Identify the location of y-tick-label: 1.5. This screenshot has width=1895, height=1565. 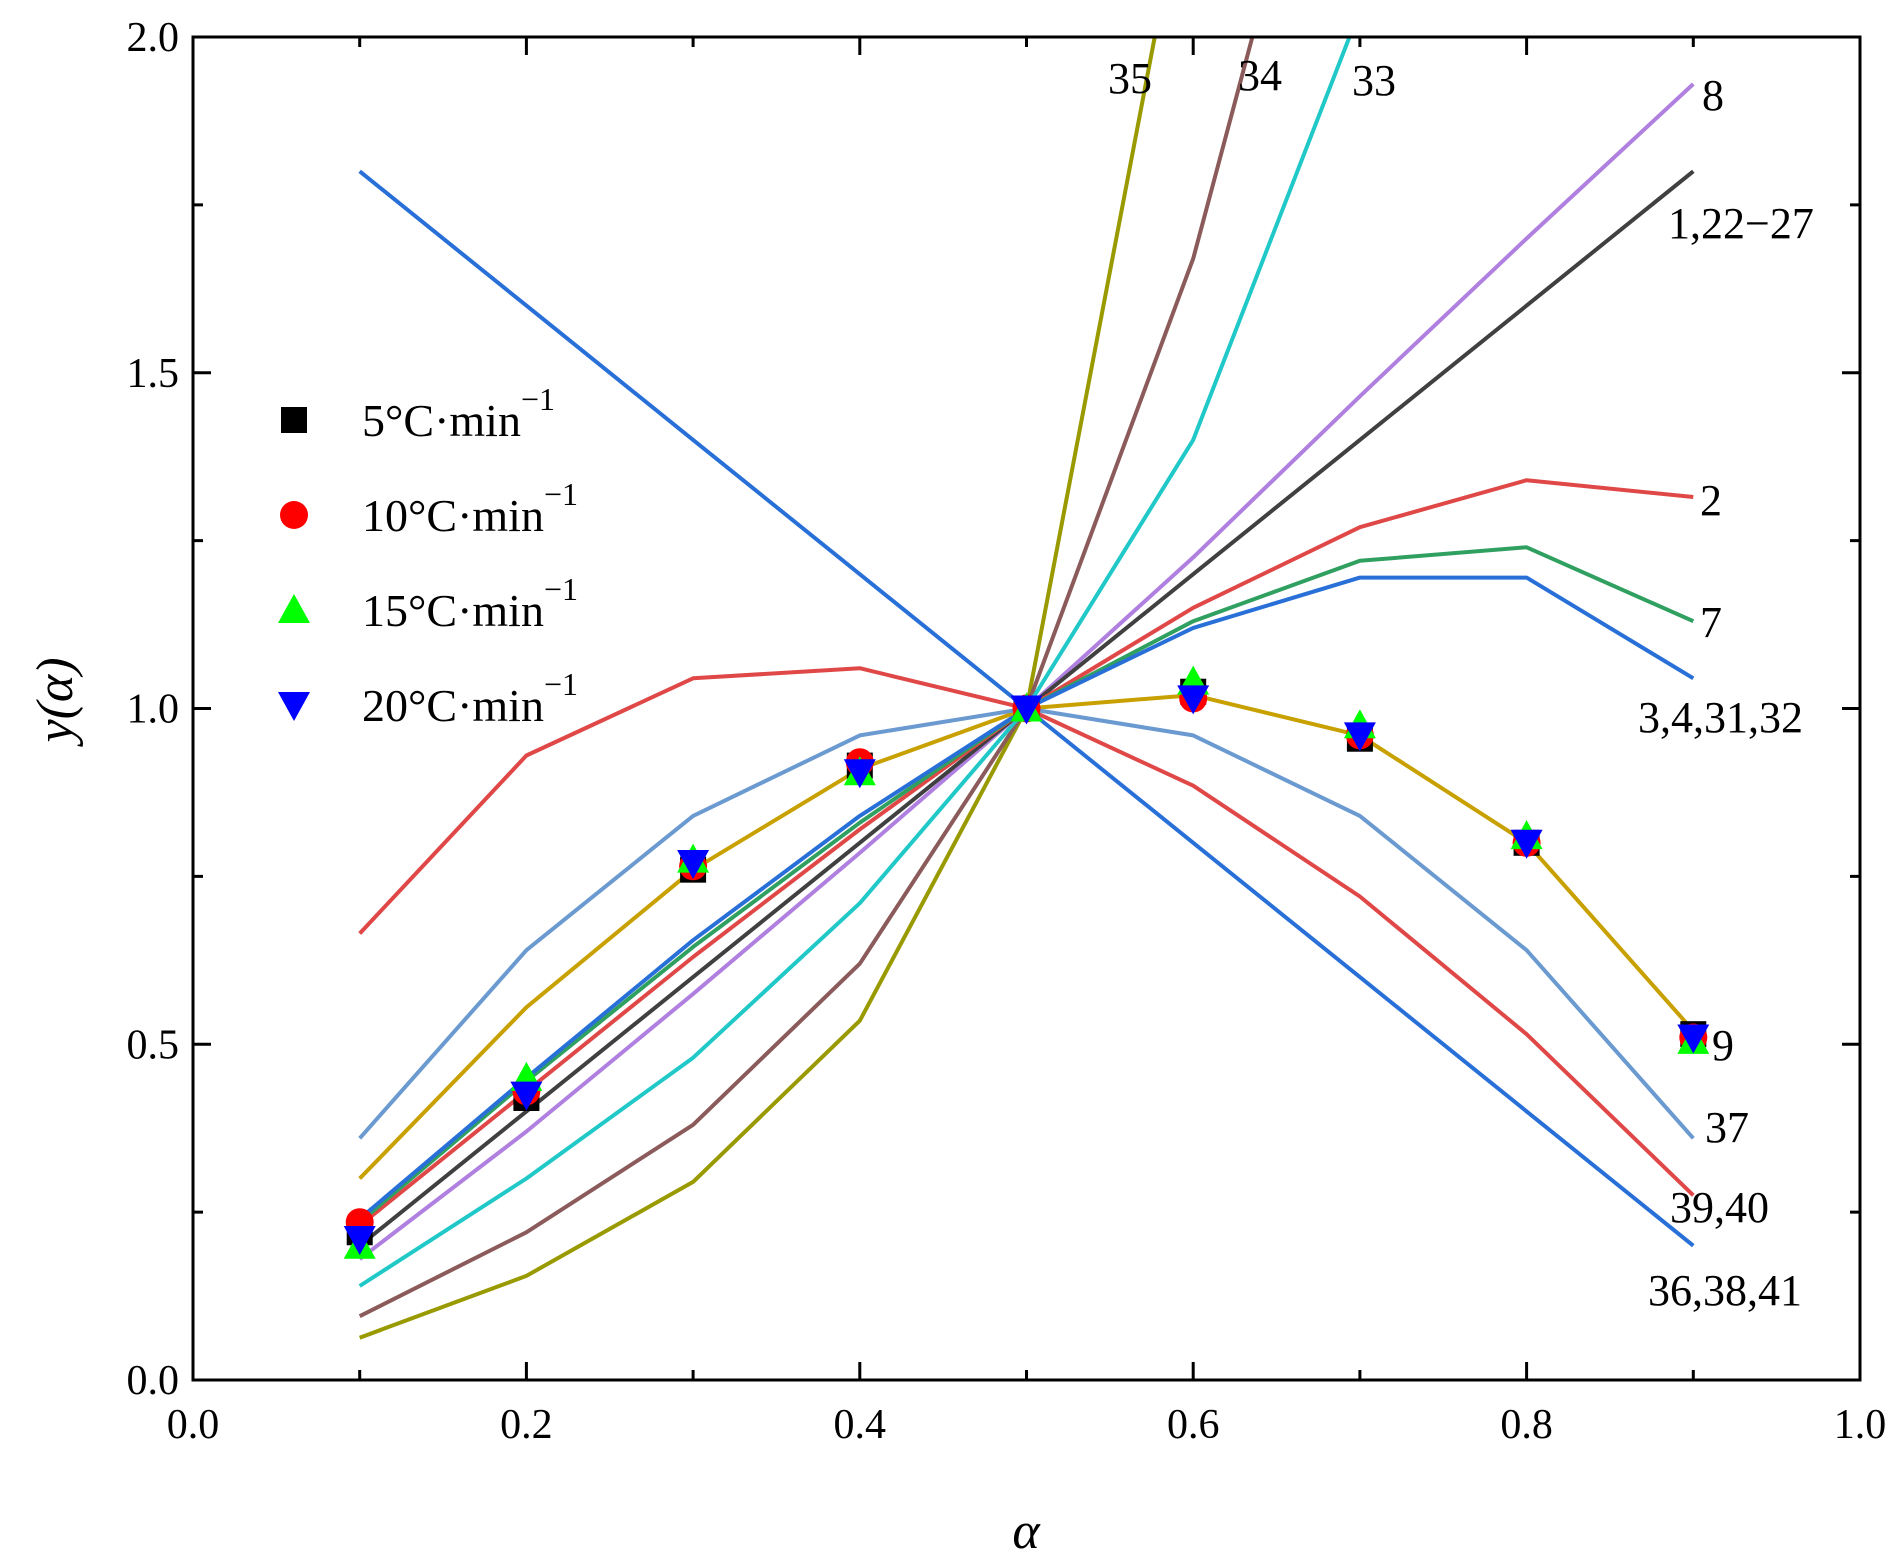
(153, 374).